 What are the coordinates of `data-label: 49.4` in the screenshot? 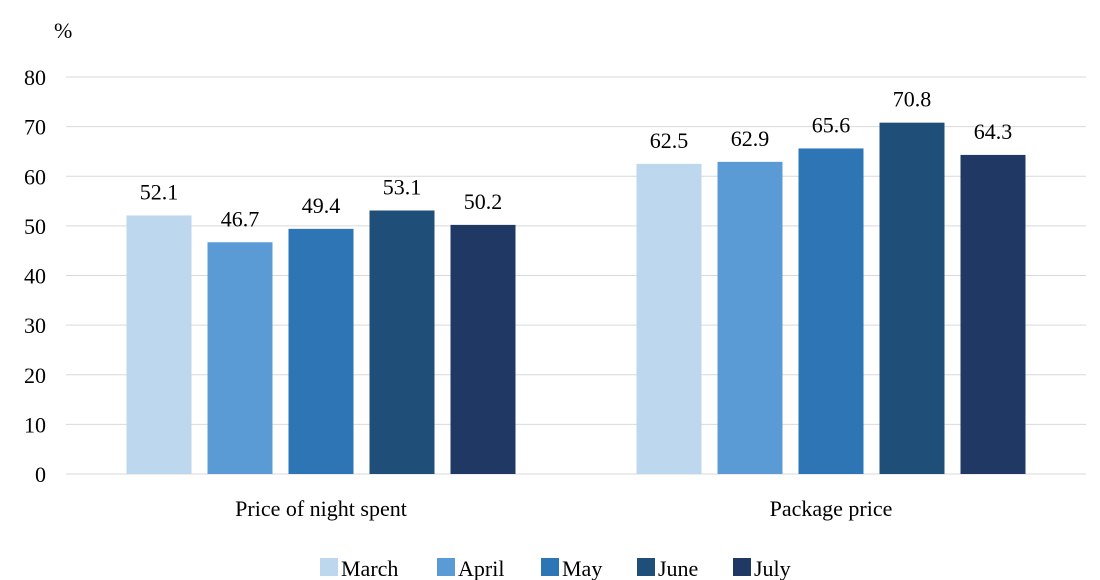 It's located at (321, 205).